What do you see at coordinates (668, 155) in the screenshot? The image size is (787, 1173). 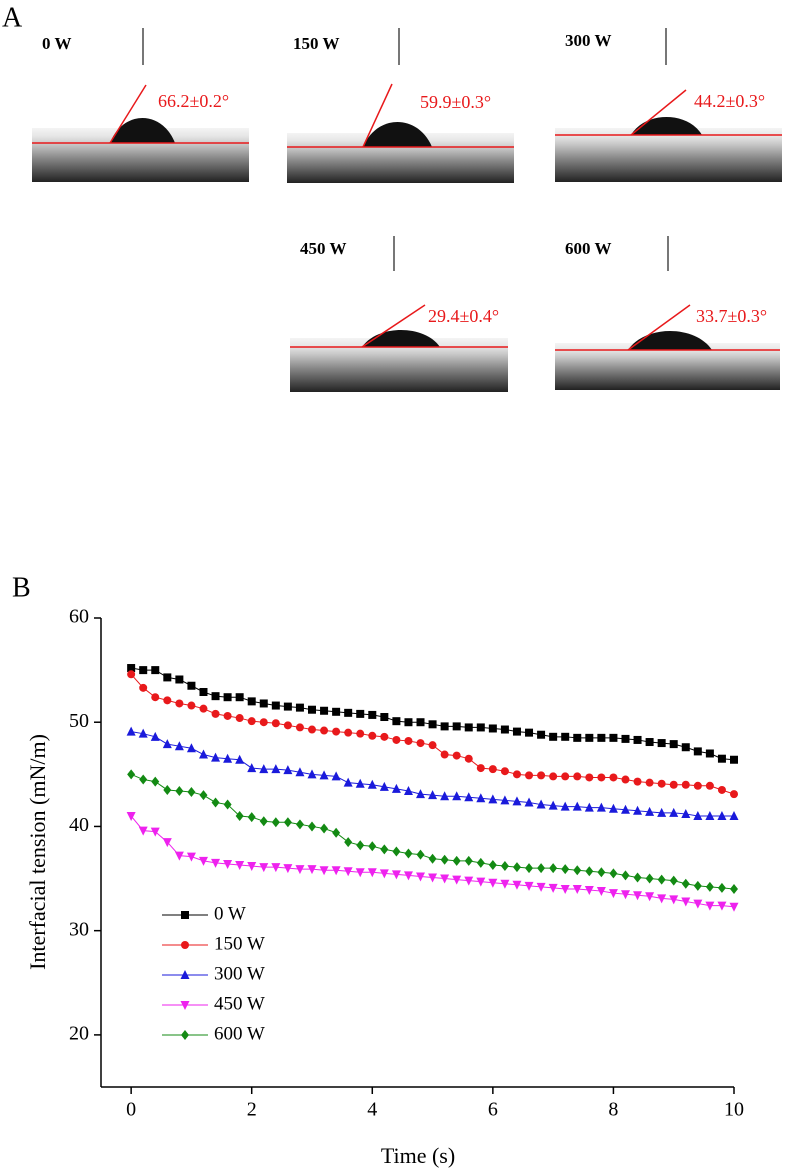 I see `droplet-image` at bounding box center [668, 155].